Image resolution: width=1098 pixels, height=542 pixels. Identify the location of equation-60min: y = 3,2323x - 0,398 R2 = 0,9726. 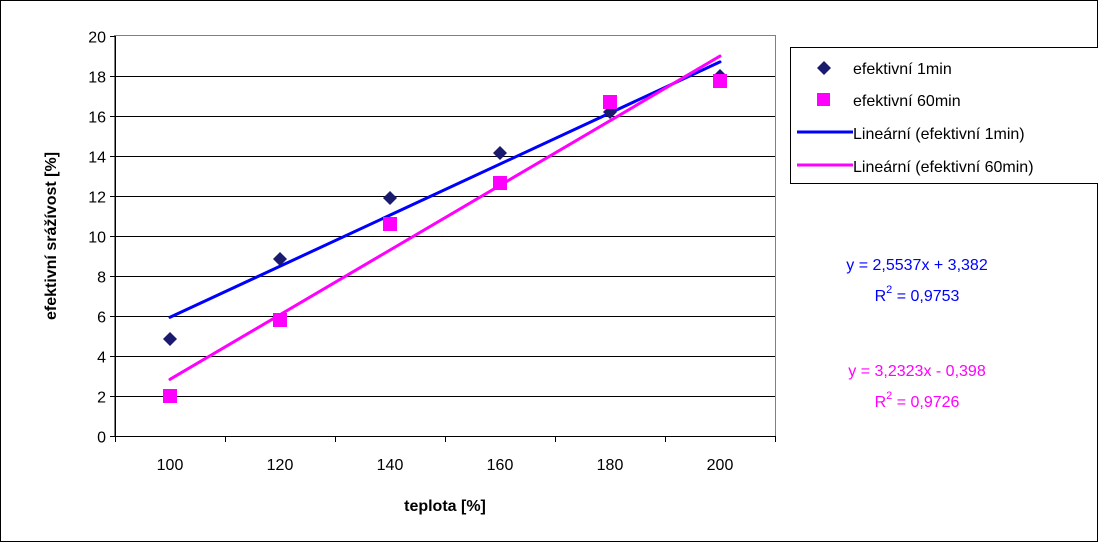
(917, 387).